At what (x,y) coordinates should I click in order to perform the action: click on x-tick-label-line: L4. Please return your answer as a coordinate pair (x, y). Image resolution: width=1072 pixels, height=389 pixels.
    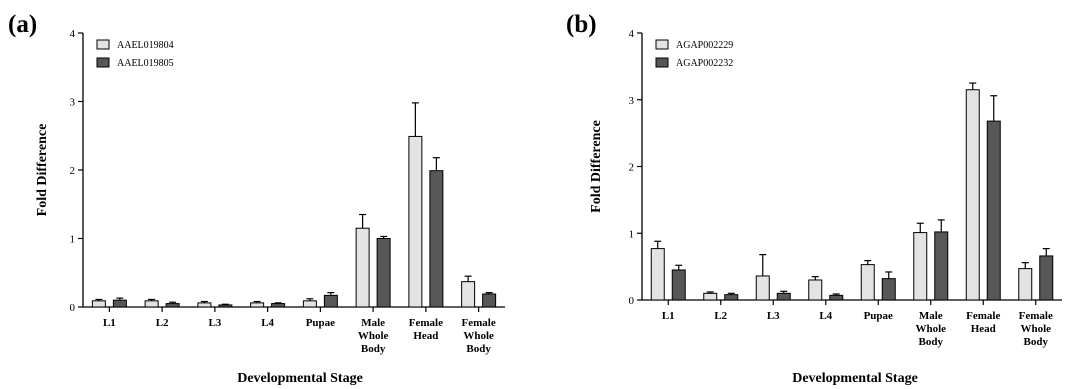
    Looking at the image, I should click on (267, 323).